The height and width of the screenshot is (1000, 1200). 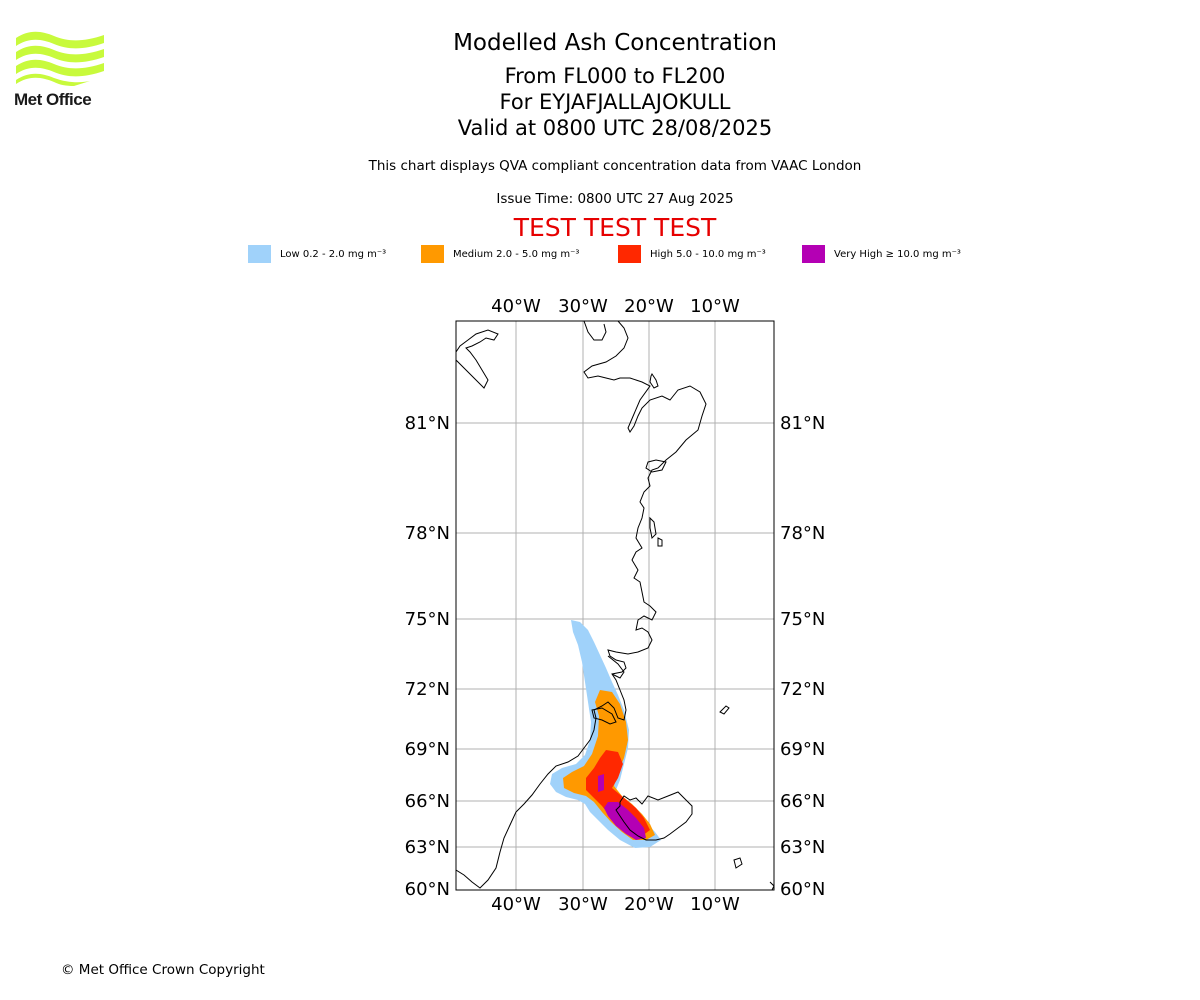 I want to click on coastline-peninsula-north, so click(x=595, y=331).